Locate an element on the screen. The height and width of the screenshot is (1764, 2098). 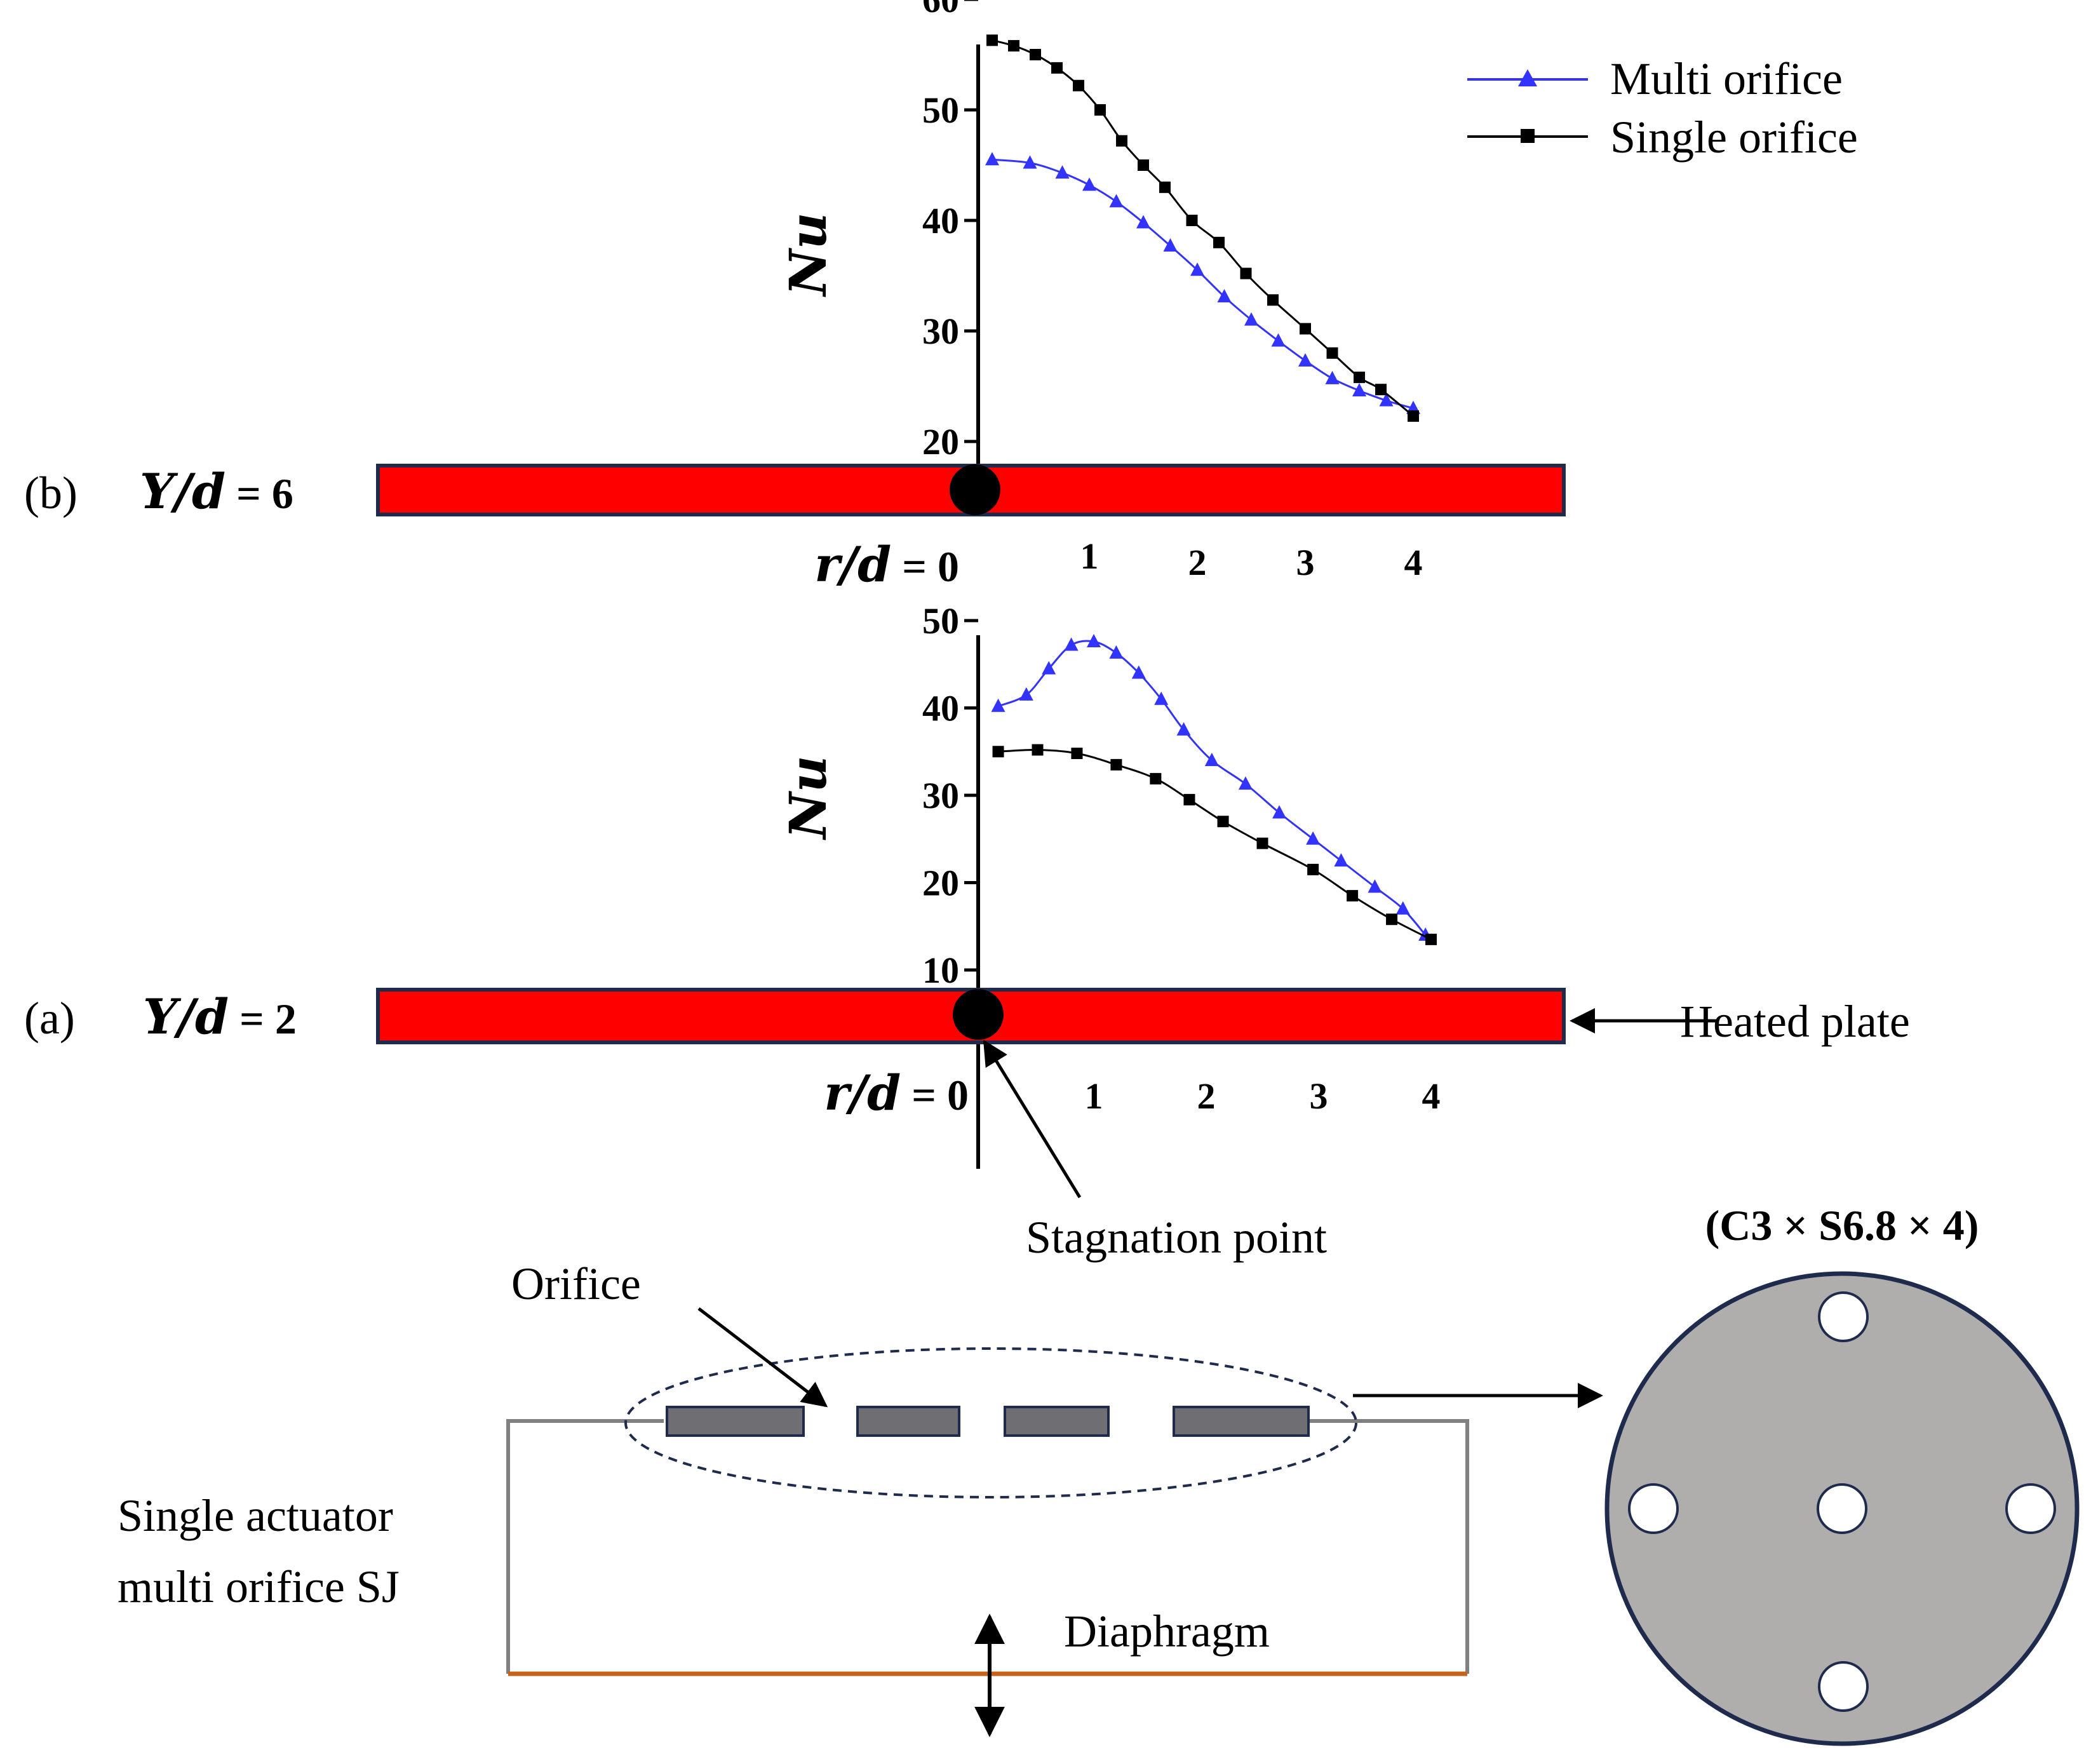
panel-a-y-ticks: 10 20 30 40 50 is located at coordinates (950, 795).